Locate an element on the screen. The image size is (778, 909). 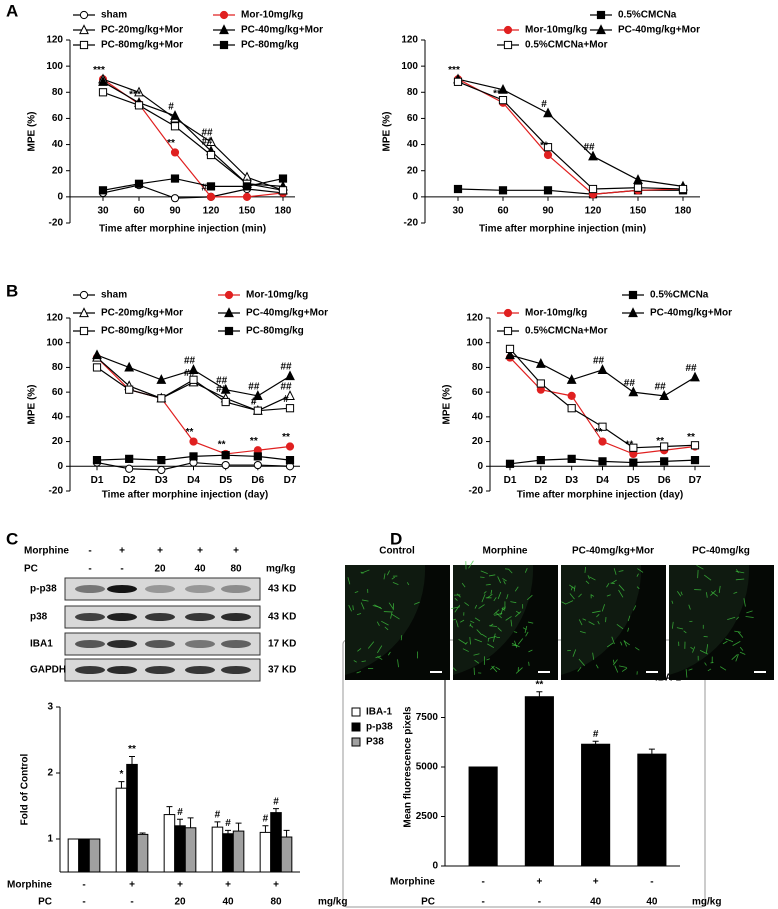
x-tick-label: 120 is located at coordinates (211, 210).